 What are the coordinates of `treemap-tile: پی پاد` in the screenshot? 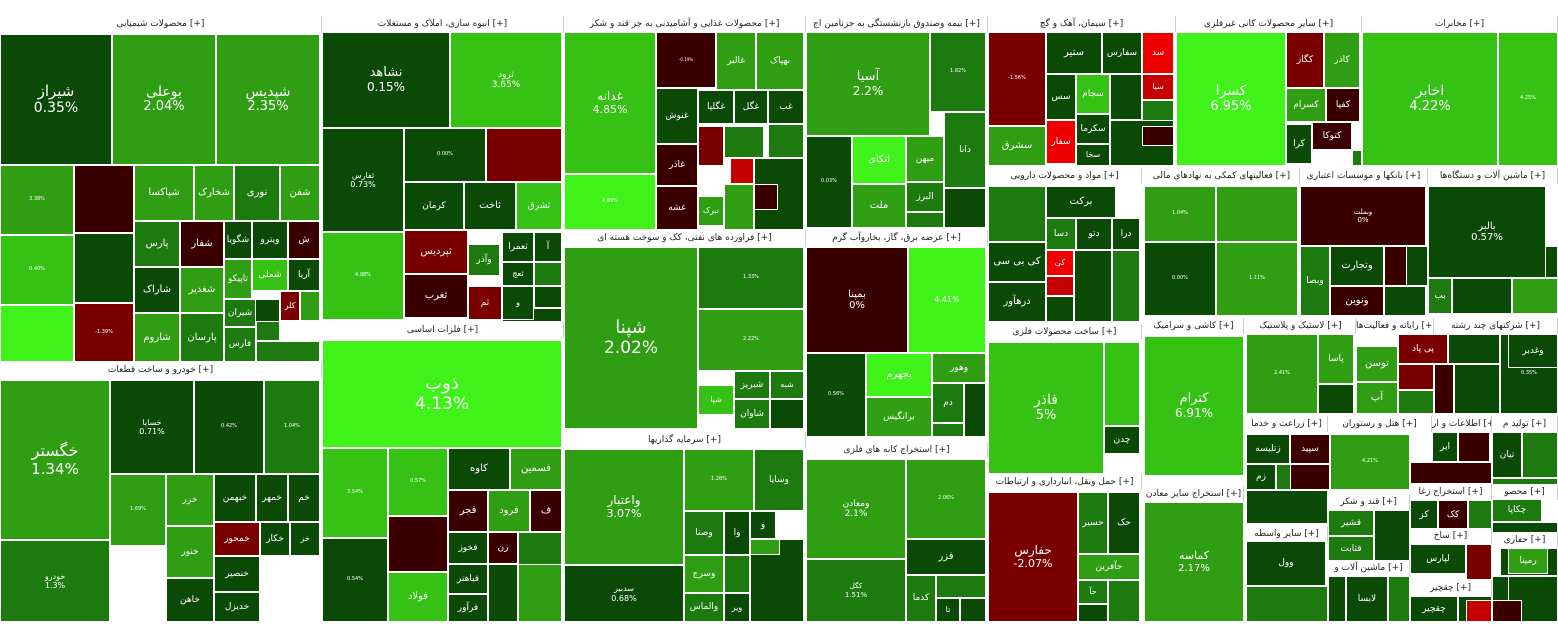 It's located at (1423, 349).